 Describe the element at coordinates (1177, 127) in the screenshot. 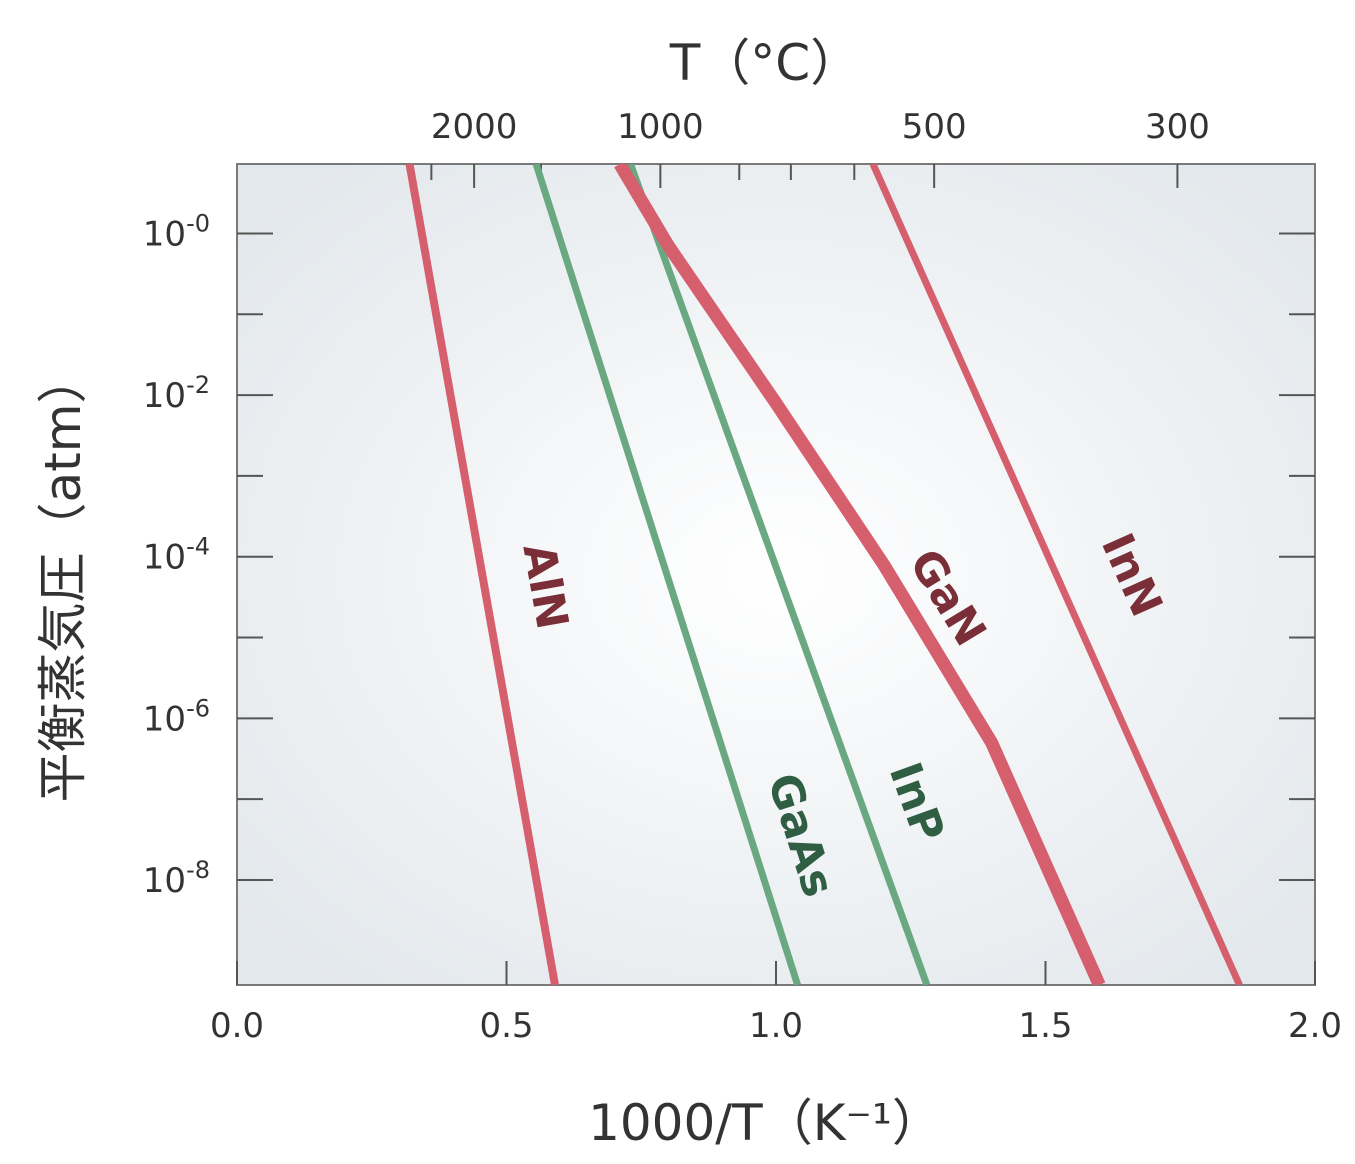

I see `x2-tick-label: 300` at that location.